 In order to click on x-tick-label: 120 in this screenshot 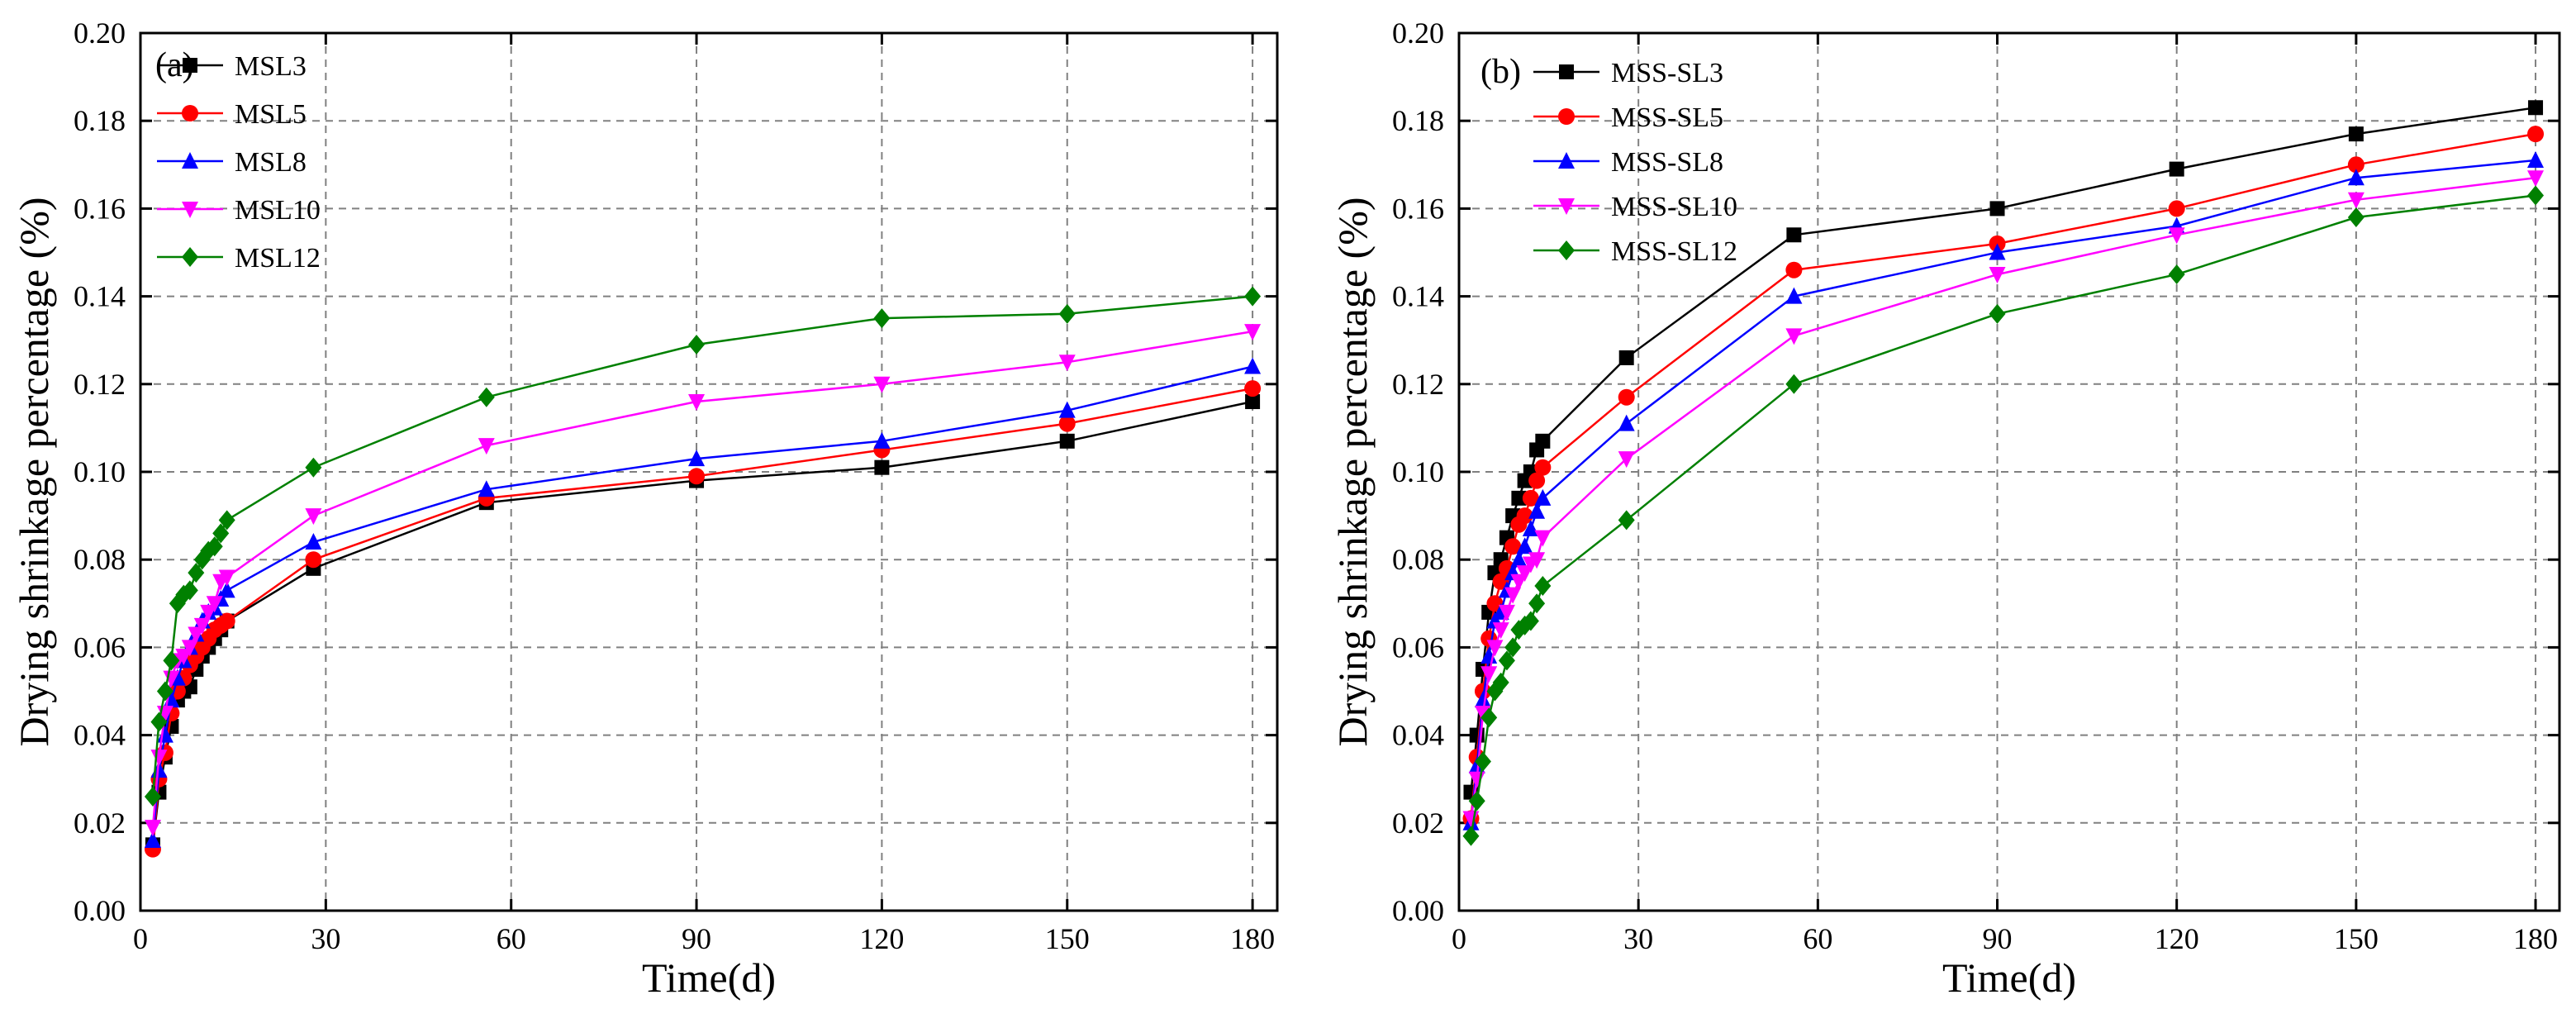, I will do `click(2177, 938)`.